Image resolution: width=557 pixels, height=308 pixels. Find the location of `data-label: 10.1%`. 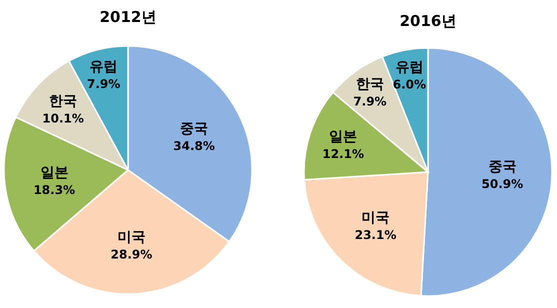

data-label: 10.1% is located at coordinates (63, 119).